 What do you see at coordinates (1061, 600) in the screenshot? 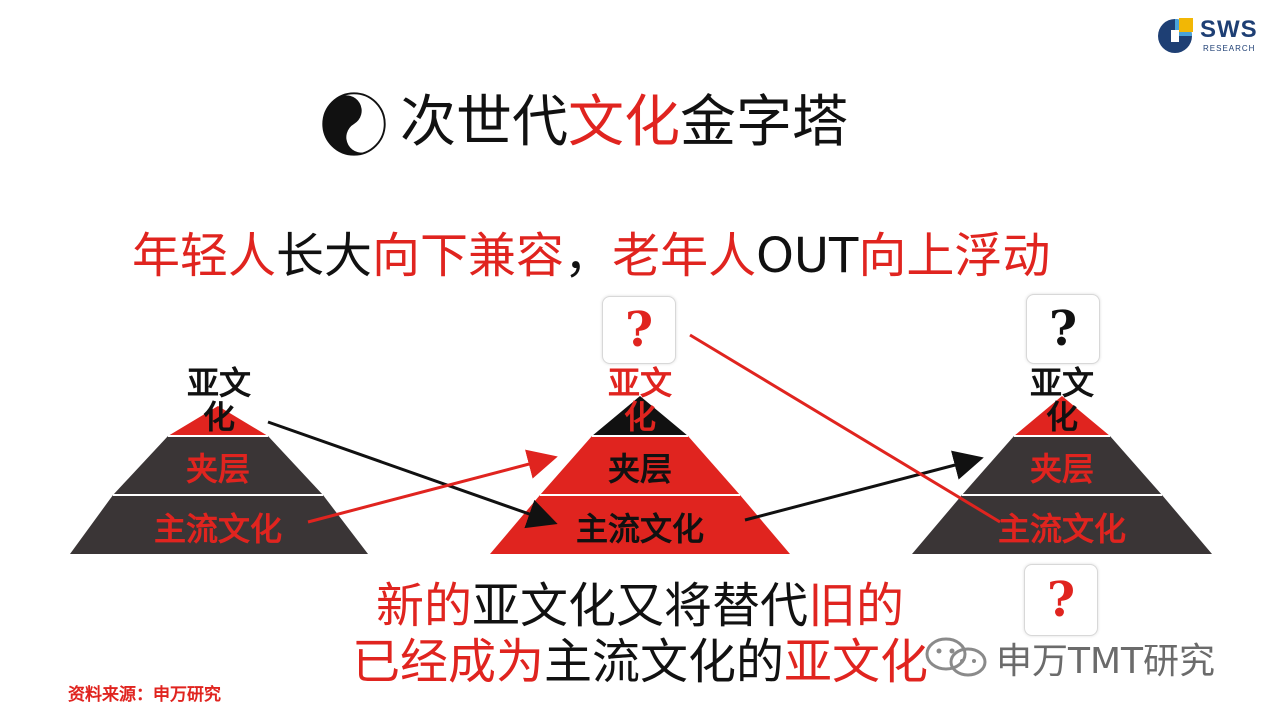
I see `p3-question-bottom-box: ?` at bounding box center [1061, 600].